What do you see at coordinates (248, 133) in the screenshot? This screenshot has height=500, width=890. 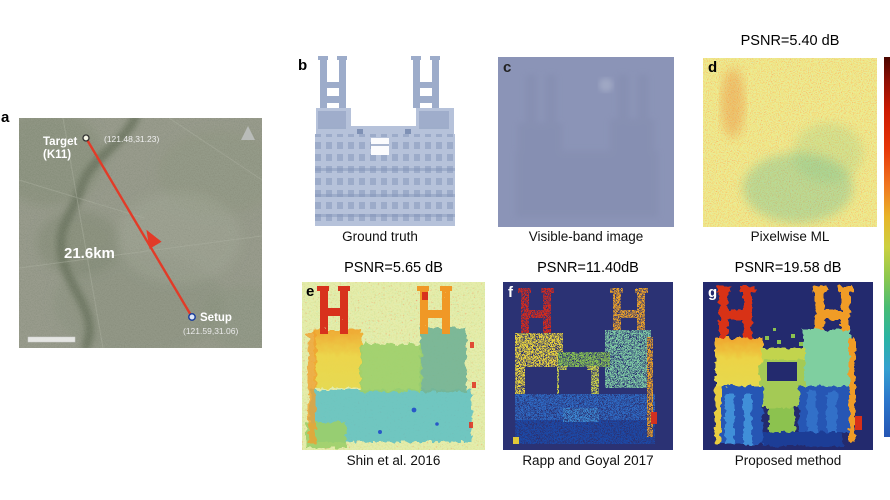 I see `north-triangle-icon` at bounding box center [248, 133].